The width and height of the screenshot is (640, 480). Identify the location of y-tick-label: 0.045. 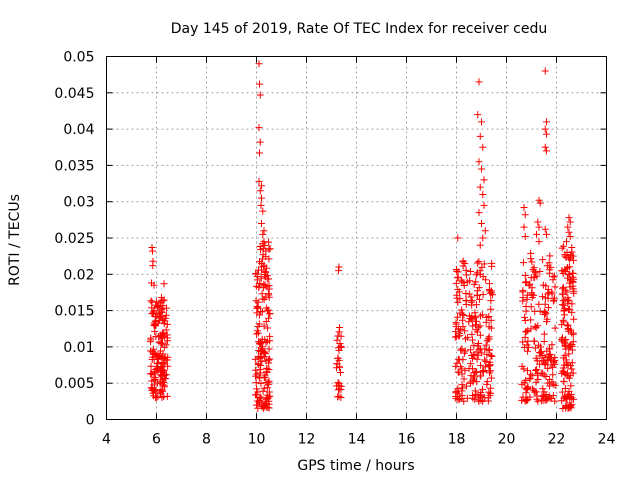
(74, 94).